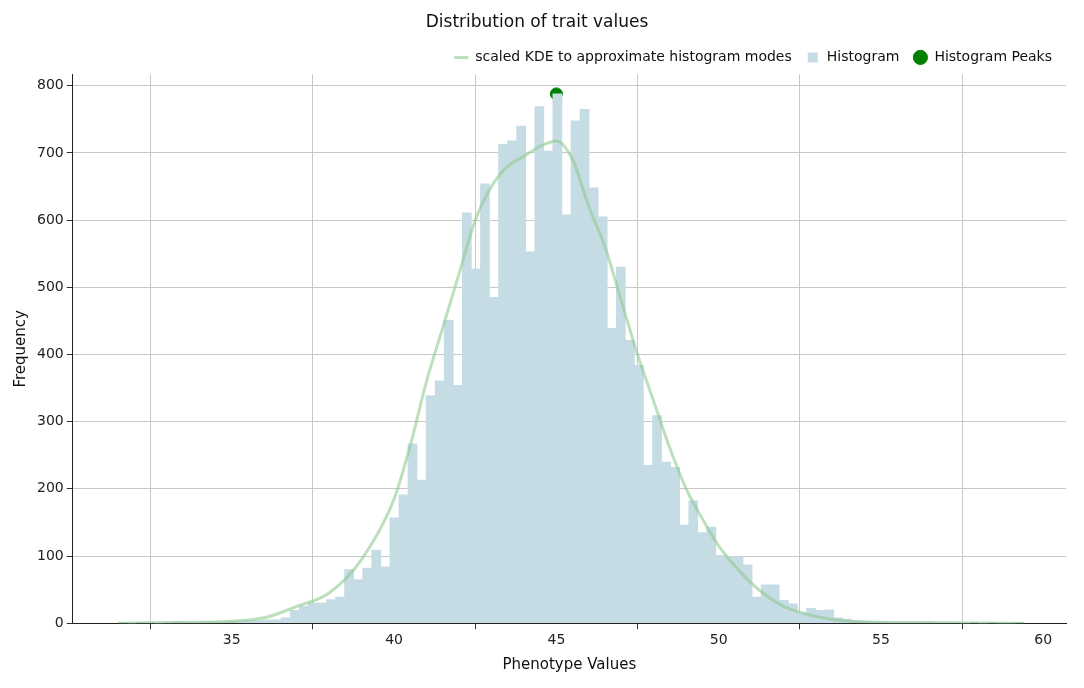  Describe the element at coordinates (50, 487) in the screenshot. I see `y-tick-label: 200` at that location.